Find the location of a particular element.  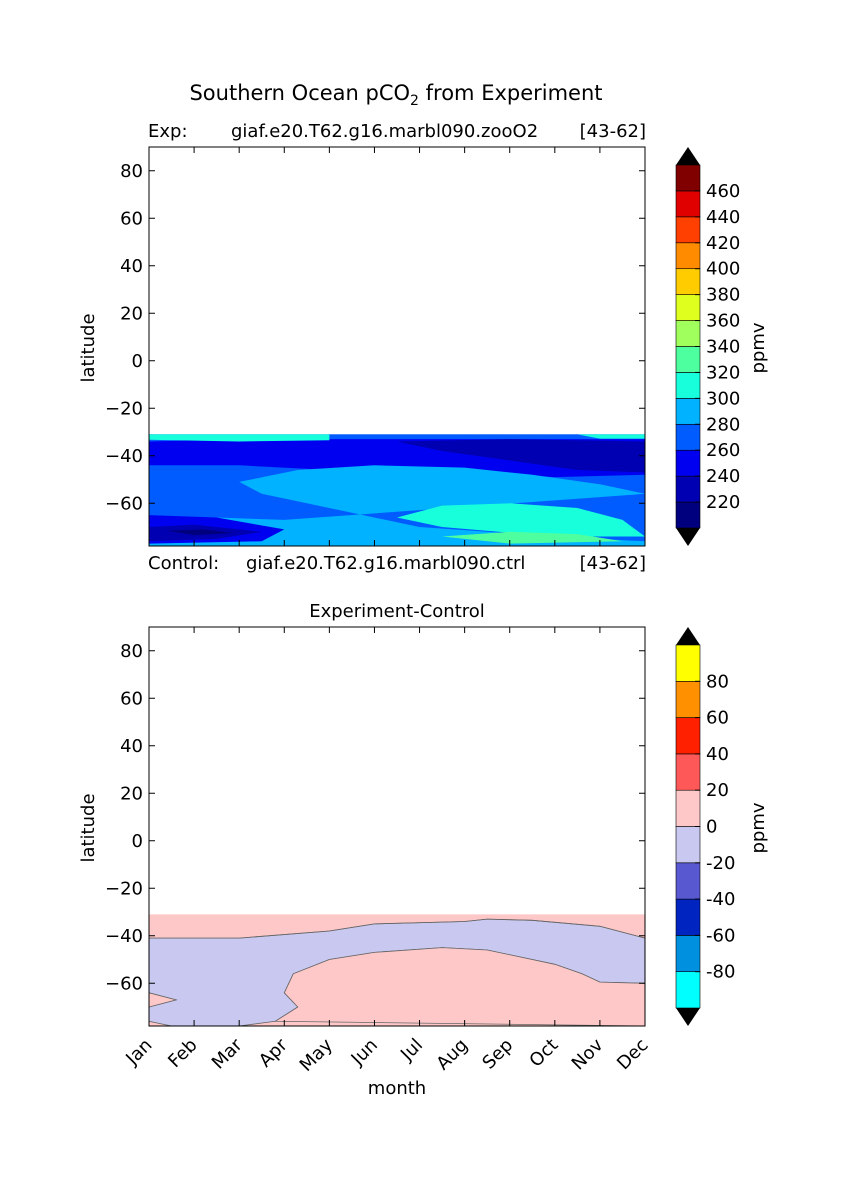

x-tick-label: Jul is located at coordinates (411, 1050).